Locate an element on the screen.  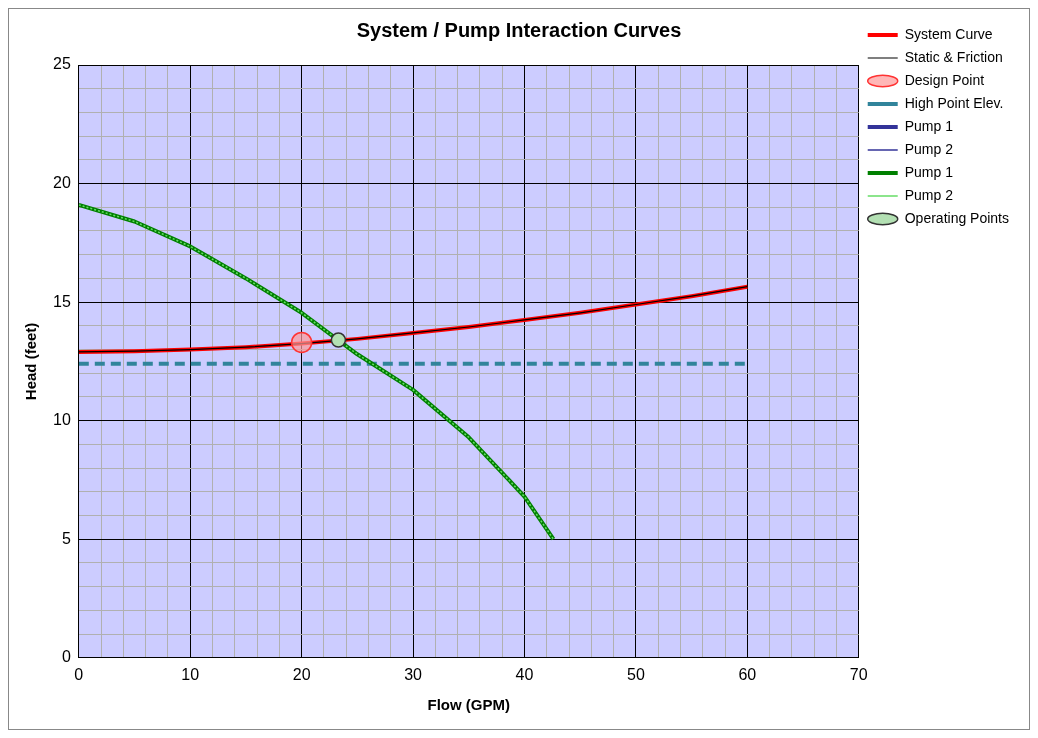
legend-label: Static & Friction is located at coordinates (953, 56).